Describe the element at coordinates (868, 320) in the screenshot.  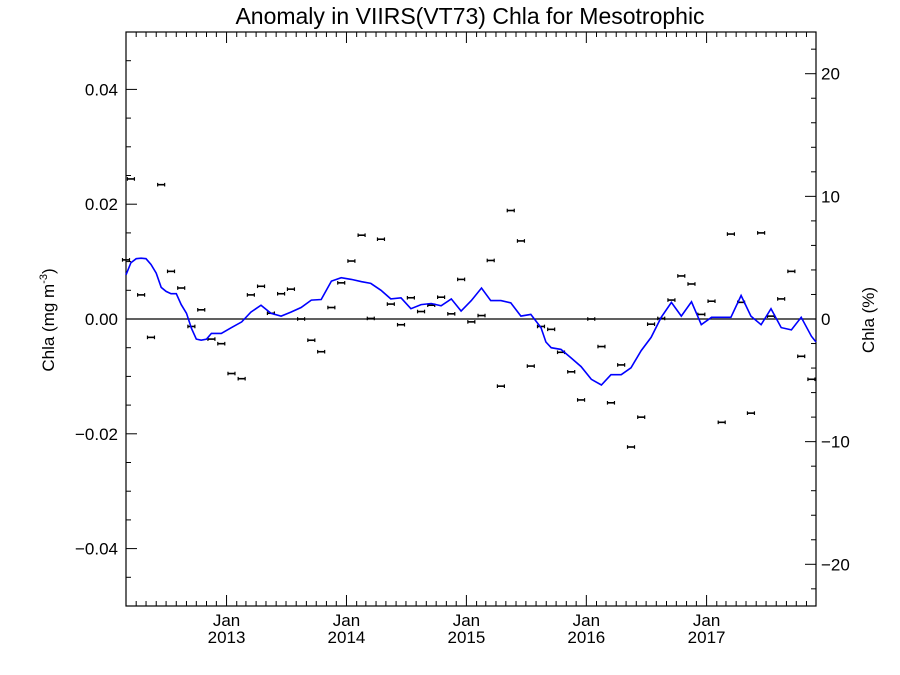
I see `y-axis-label-right: Chla (%)` at that location.